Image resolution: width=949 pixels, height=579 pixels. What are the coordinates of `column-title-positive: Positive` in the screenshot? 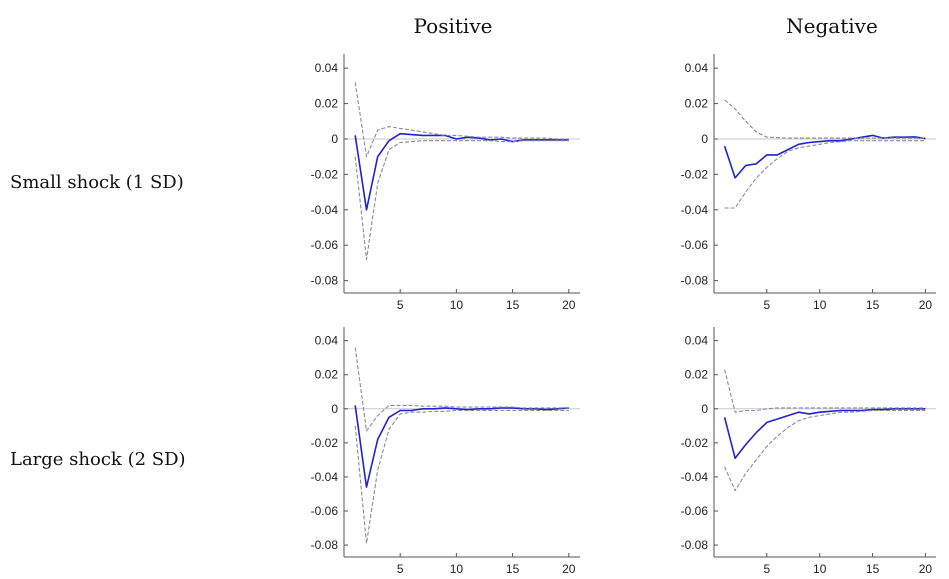 It's located at (453, 26).